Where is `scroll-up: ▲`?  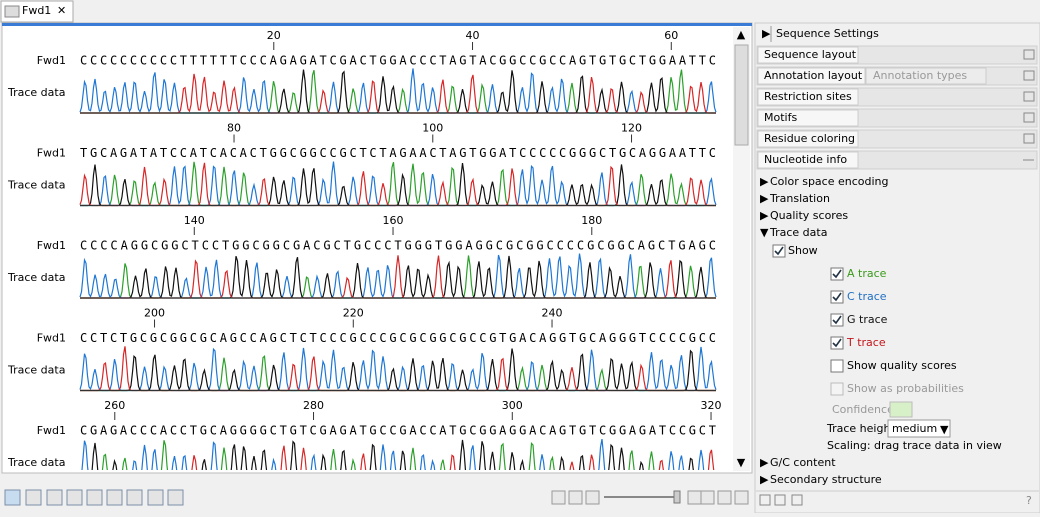
scroll-up: ▲ is located at coordinates (741, 34).